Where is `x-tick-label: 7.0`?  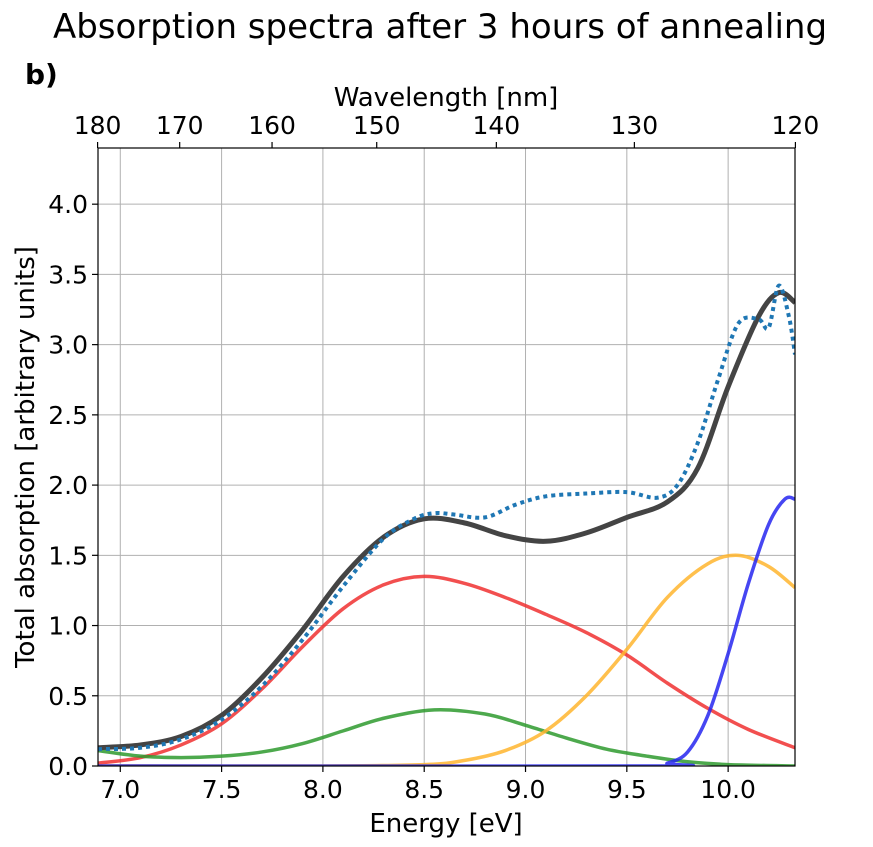
x-tick-label: 7.0 is located at coordinates (120, 789).